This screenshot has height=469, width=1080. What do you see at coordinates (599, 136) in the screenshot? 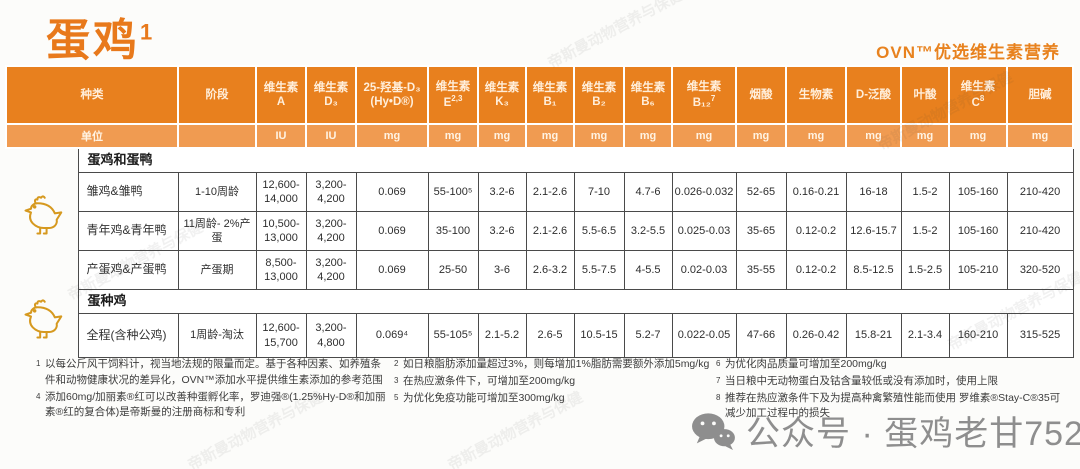
I see `unit-cell-6: mg` at bounding box center [599, 136].